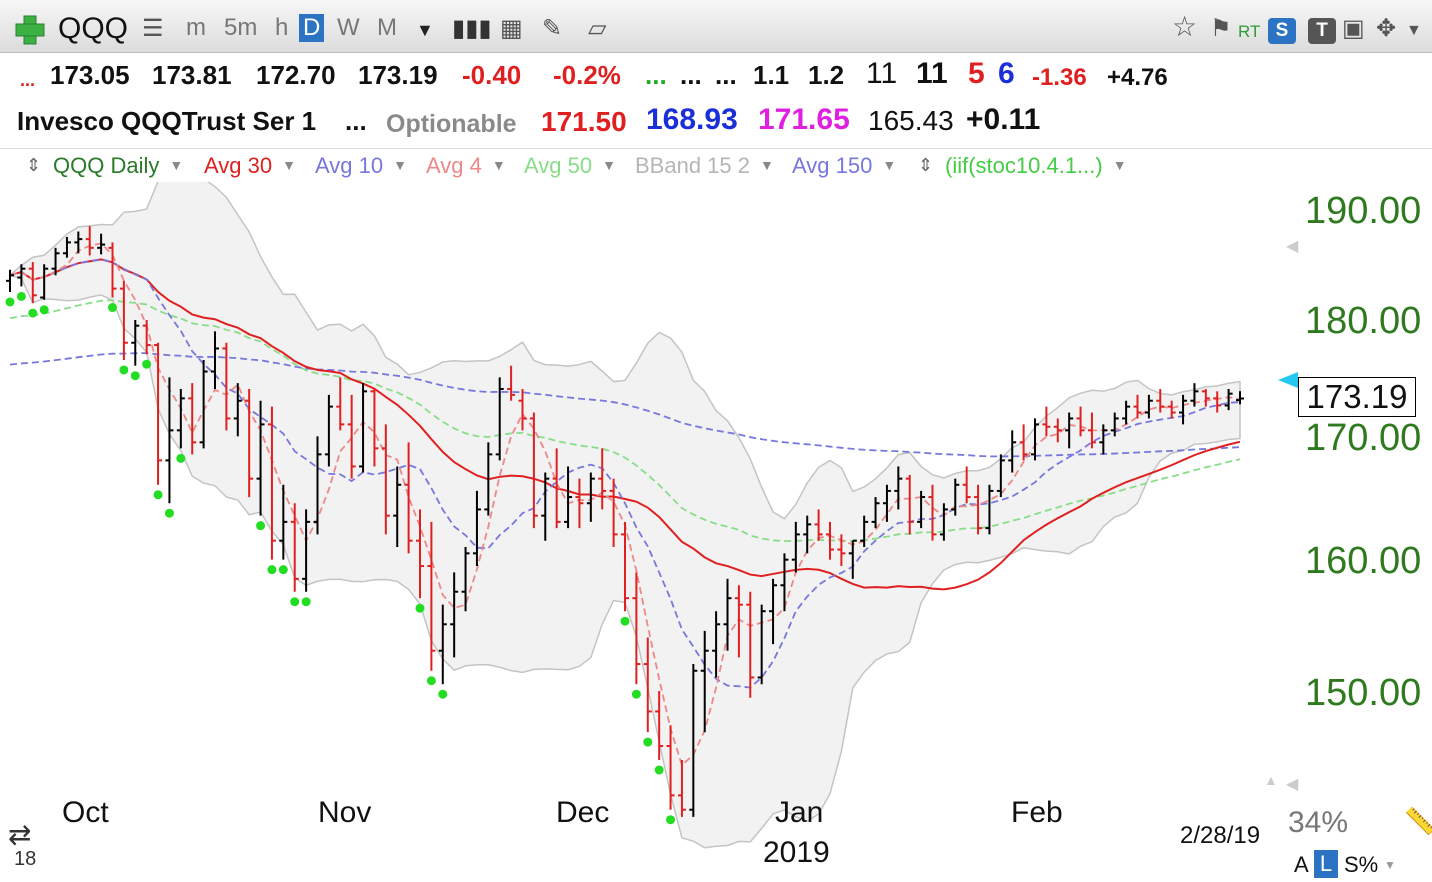  Describe the element at coordinates (312, 28) in the screenshot. I see `timeframe-d: D` at that location.